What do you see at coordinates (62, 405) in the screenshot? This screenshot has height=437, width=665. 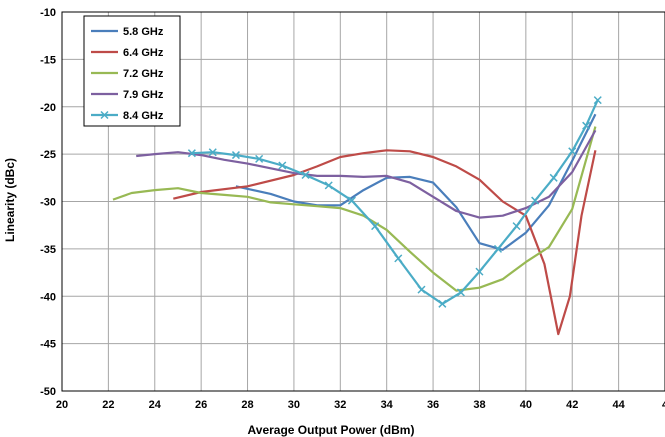 I see `x-tick-label: 20` at bounding box center [62, 405].